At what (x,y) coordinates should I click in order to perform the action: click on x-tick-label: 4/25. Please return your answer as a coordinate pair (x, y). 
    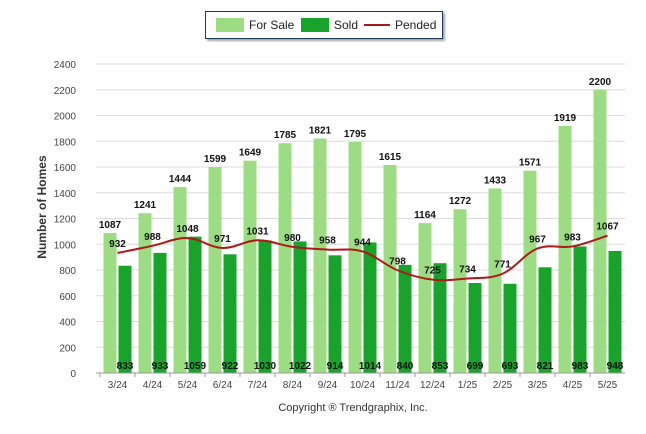
    Looking at the image, I should click on (573, 385).